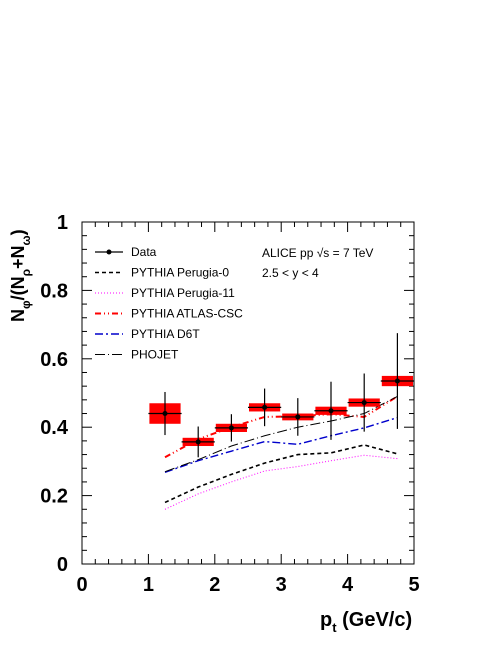 The image size is (498, 645). Describe the element at coordinates (20, 275) in the screenshot. I see `y-axis-title: Nφ/(Nρ+Nω)` at that location.